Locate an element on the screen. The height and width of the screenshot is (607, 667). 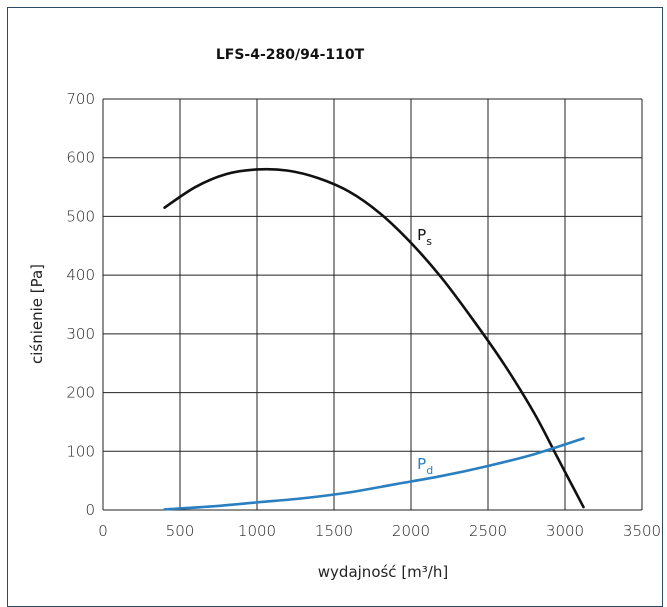
y-axis-ticks: 0 100 200 300 400 500 600 700 is located at coordinates (80, 304).